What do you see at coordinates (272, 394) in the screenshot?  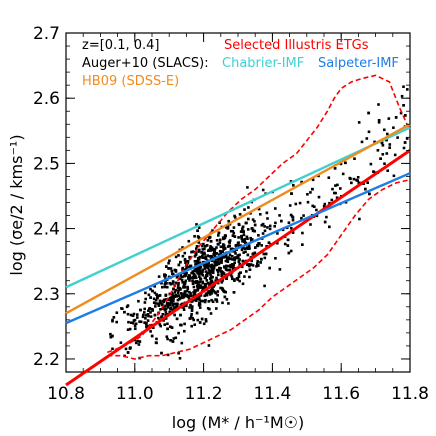 I see `x-tick-label: 11.4` at bounding box center [272, 394].